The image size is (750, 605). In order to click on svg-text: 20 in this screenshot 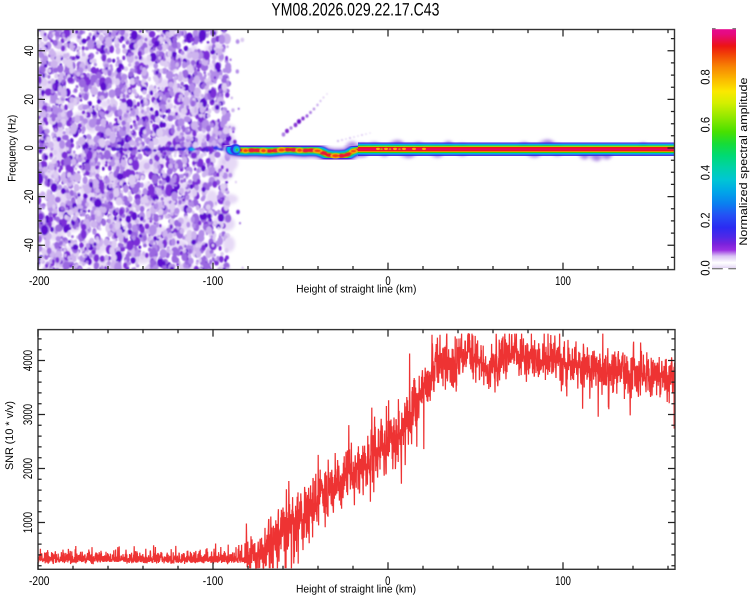, I will do `click(29, 99)`.